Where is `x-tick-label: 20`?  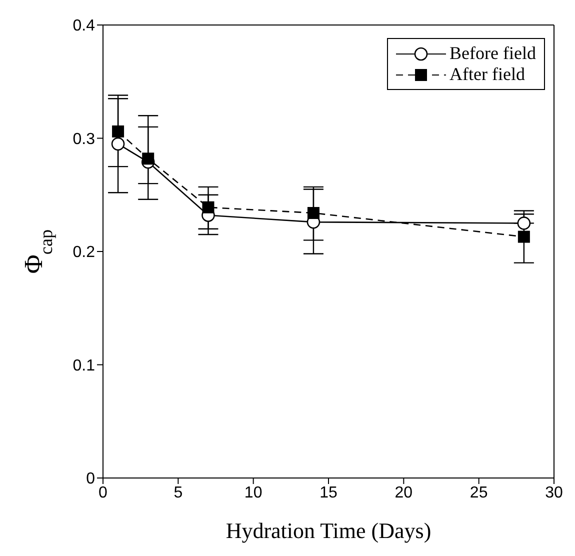 x-tick-label: 20 is located at coordinates (403, 493).